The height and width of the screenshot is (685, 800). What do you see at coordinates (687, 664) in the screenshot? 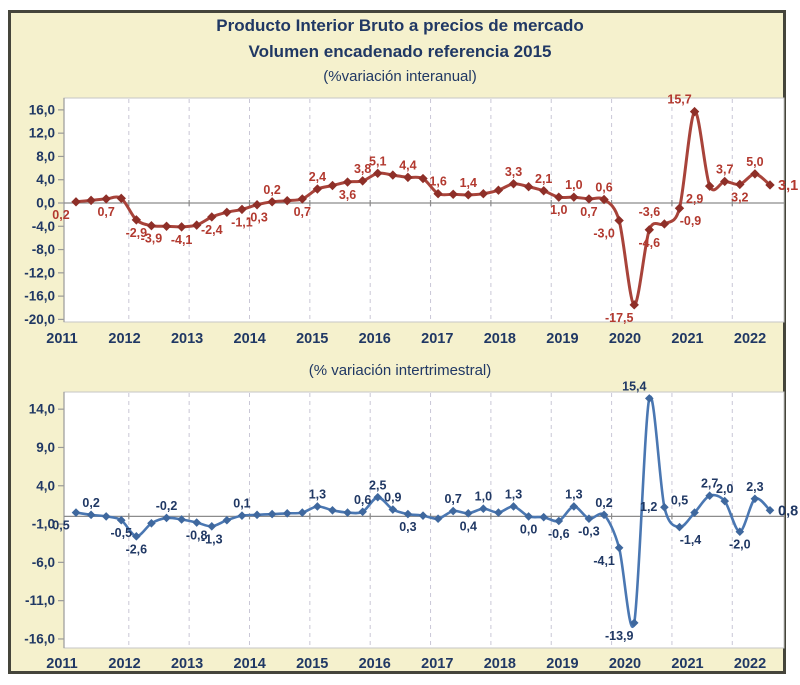
I see `bottom-chart-year-label: 2021` at bounding box center [687, 664].